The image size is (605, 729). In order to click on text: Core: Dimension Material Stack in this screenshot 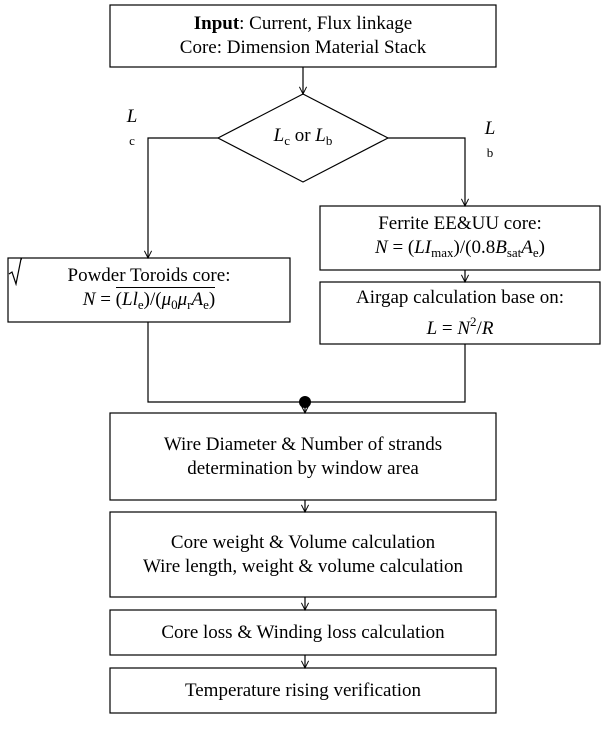, I will do `click(303, 47)`.